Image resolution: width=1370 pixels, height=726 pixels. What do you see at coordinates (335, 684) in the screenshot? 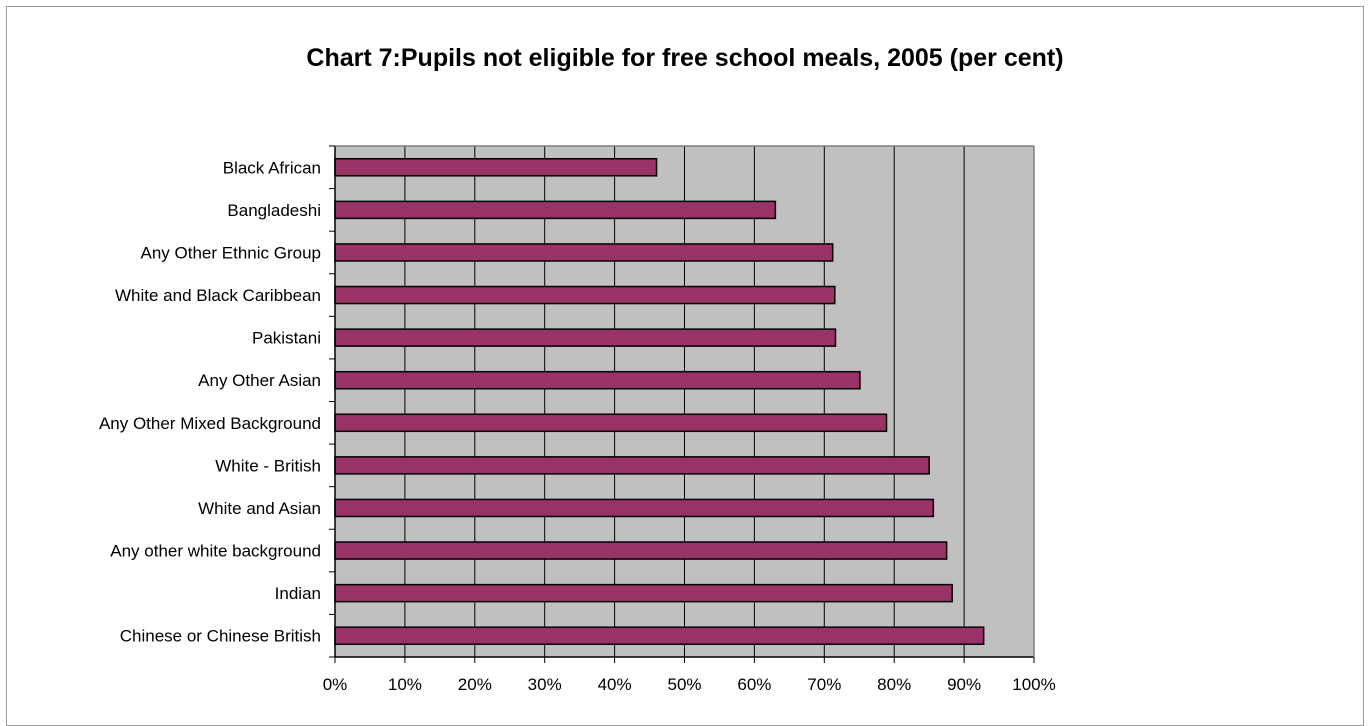
I see `x-tick-label: 0%` at bounding box center [335, 684].